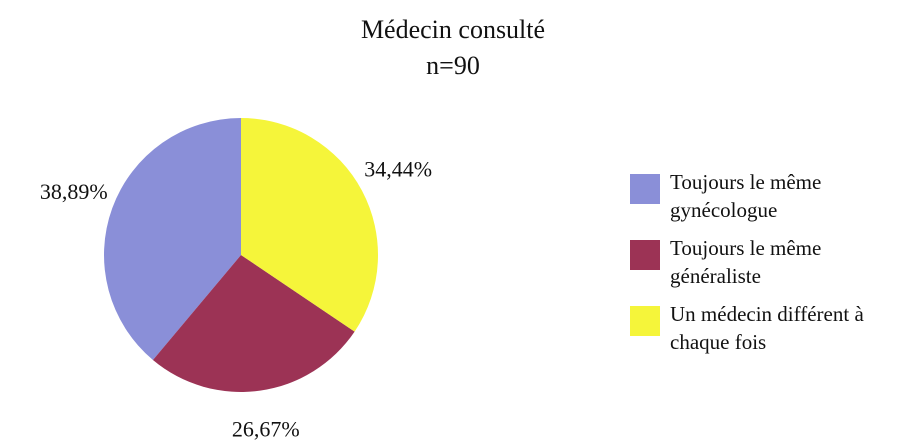 This screenshot has width=906, height=444. I want to click on chart-subtitle: n=90, so click(453, 65).